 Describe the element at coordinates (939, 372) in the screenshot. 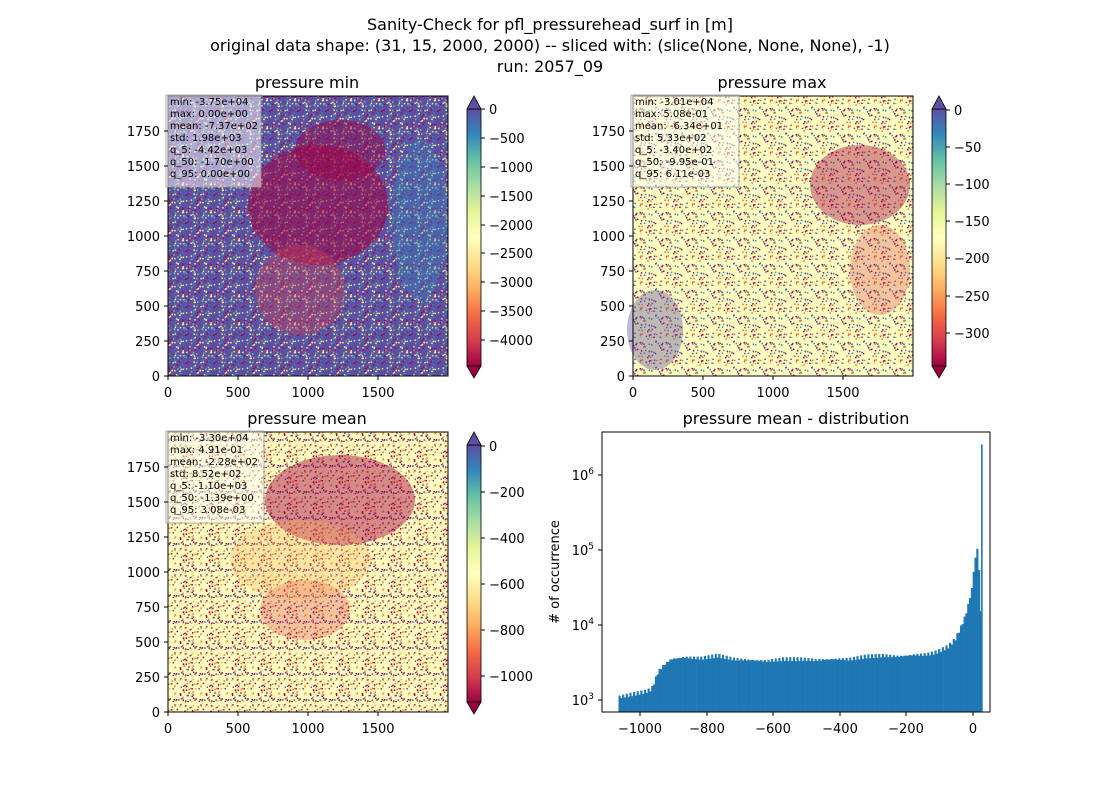

I see `colorbar-extend-min` at that location.